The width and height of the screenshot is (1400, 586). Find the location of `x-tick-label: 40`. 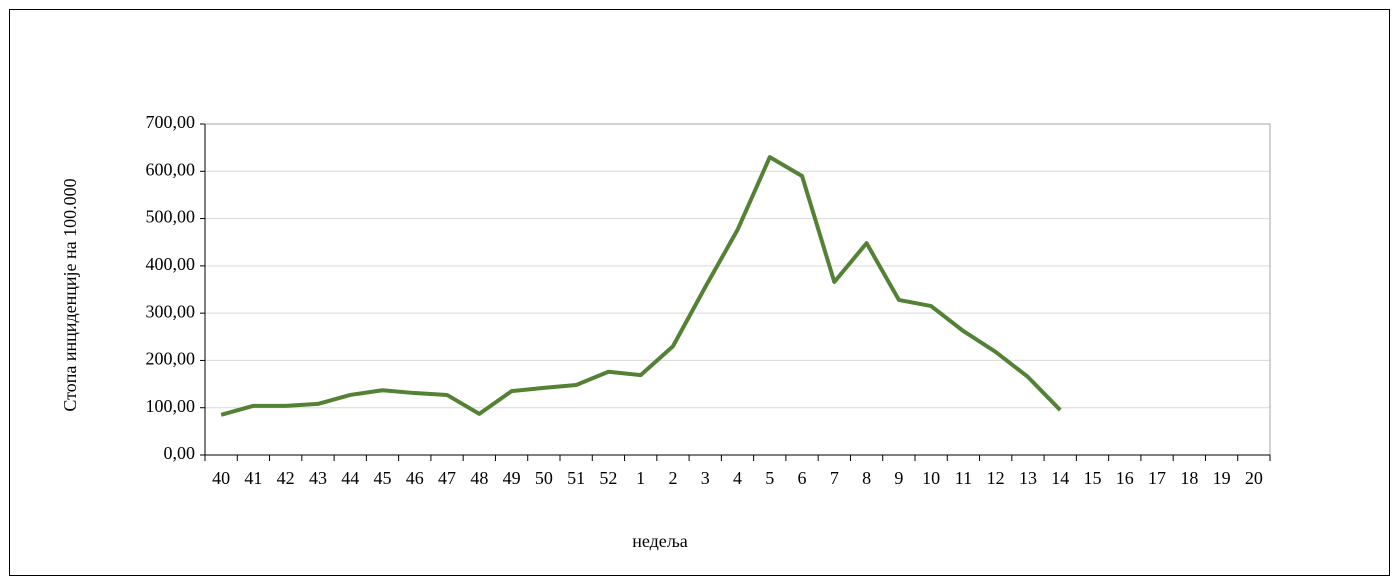

x-tick-label: 40 is located at coordinates (221, 478).